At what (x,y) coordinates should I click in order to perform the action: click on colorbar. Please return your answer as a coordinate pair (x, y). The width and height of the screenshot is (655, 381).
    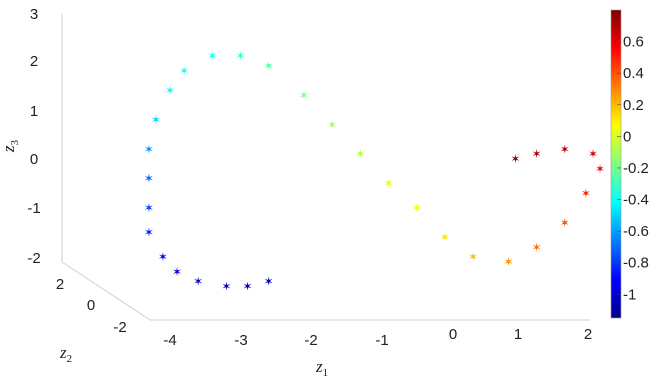
    Looking at the image, I should click on (616, 164).